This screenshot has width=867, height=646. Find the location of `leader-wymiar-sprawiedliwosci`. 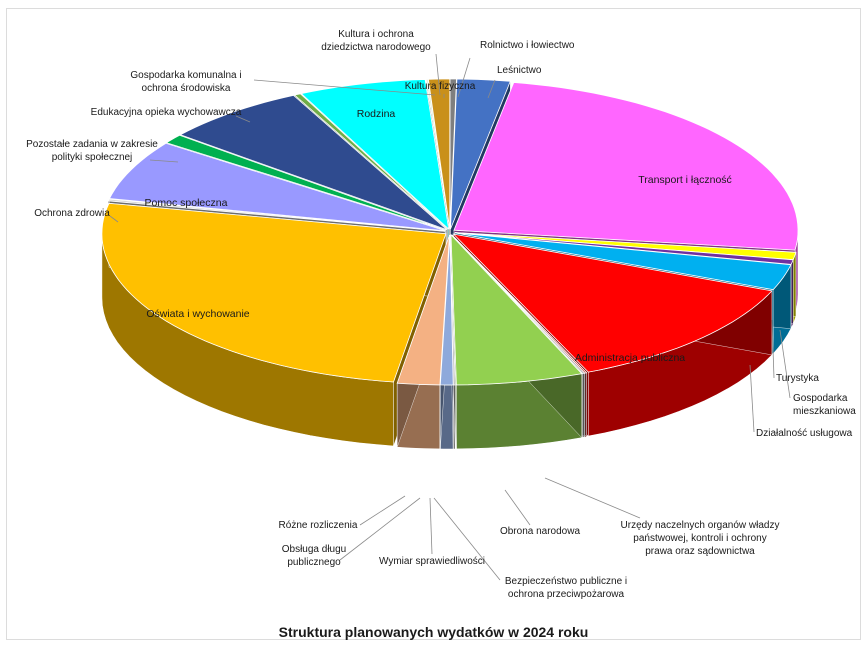

leader-wymiar-sprawiedliwosci is located at coordinates (431, 526).